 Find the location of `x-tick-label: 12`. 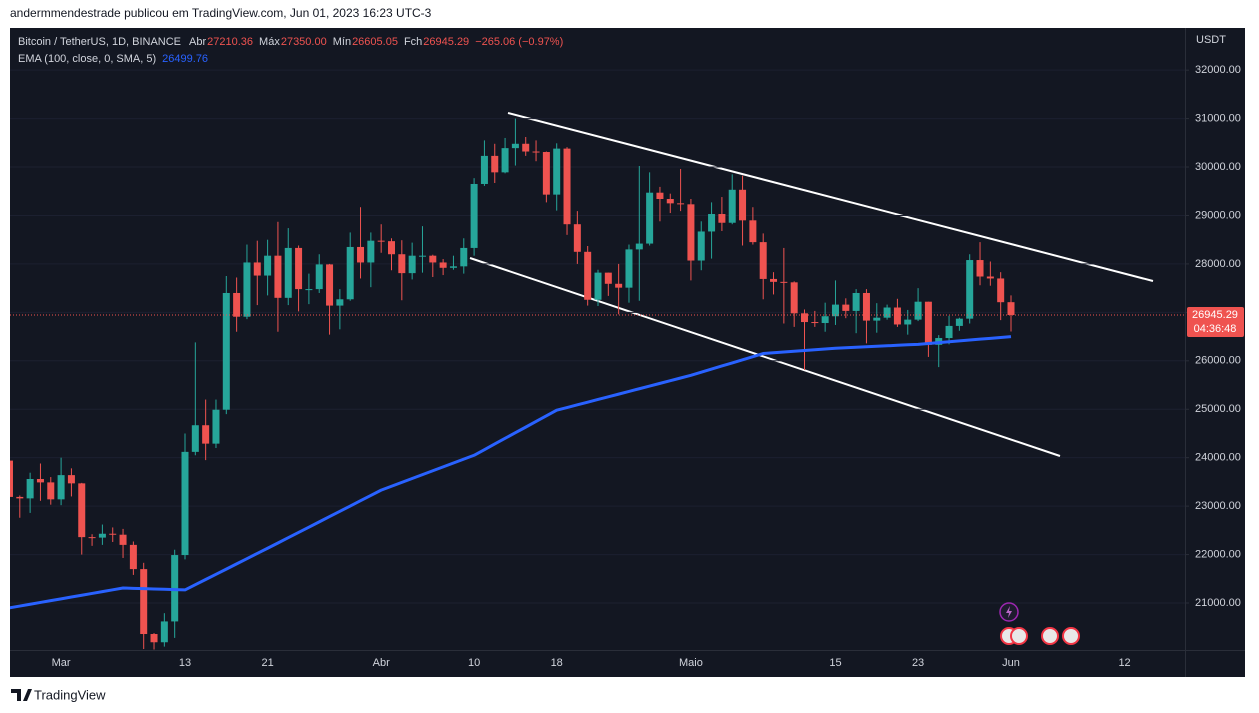

x-tick-label: 12 is located at coordinates (1124, 663).